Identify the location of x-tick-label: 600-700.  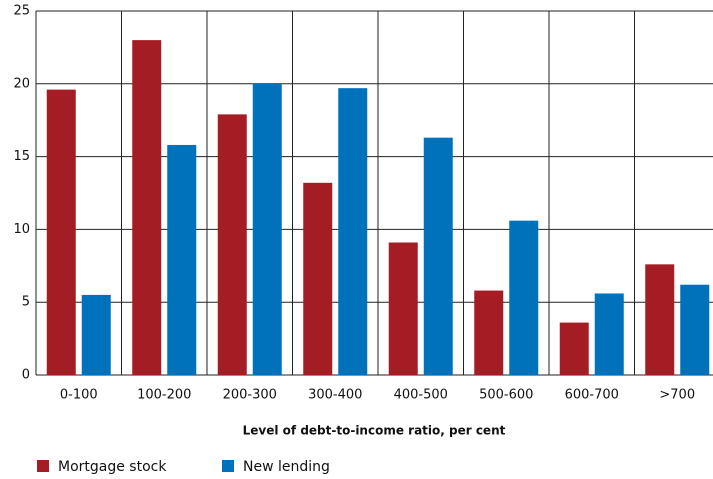
(592, 395).